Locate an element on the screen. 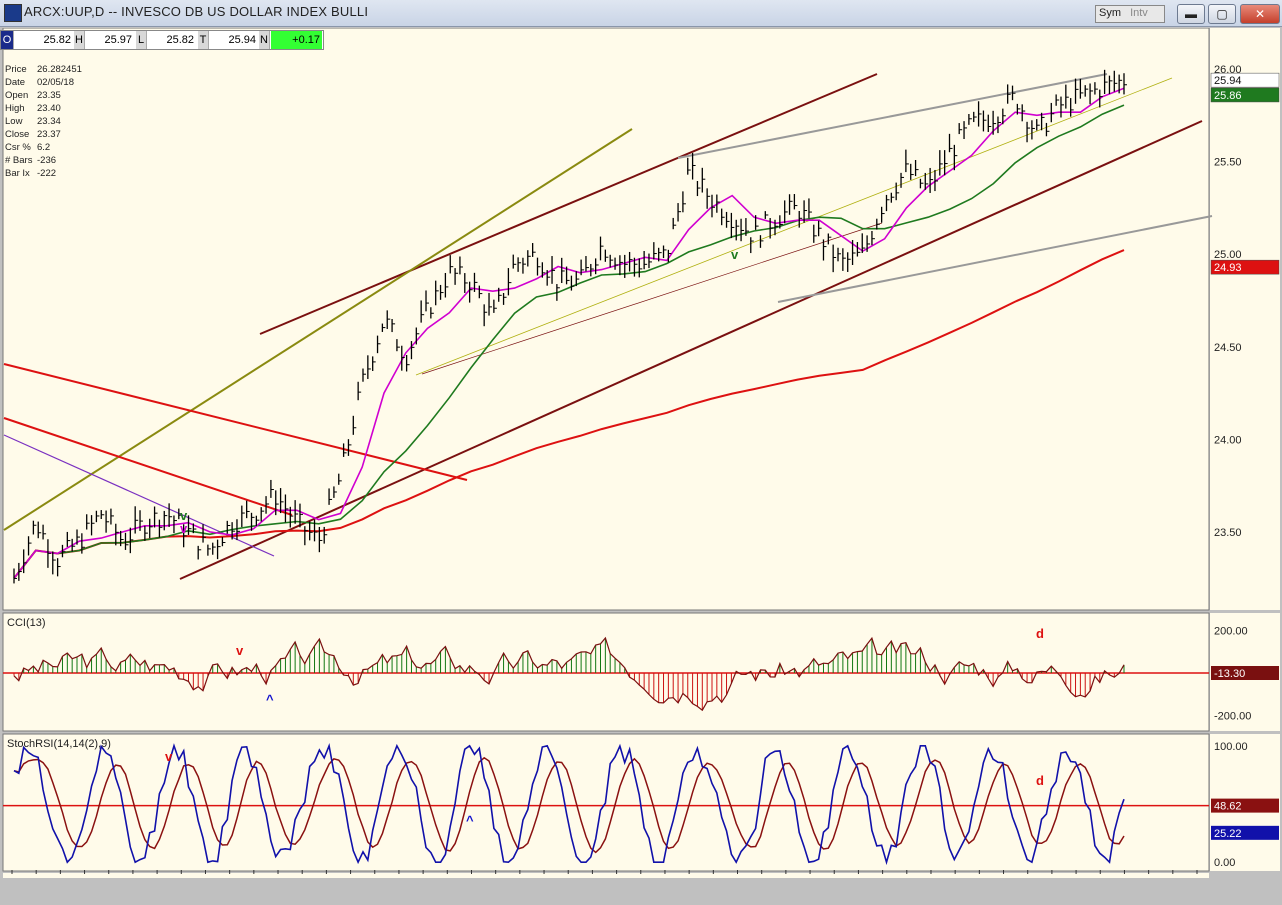  maximize-button: ▢ is located at coordinates (1222, 14).